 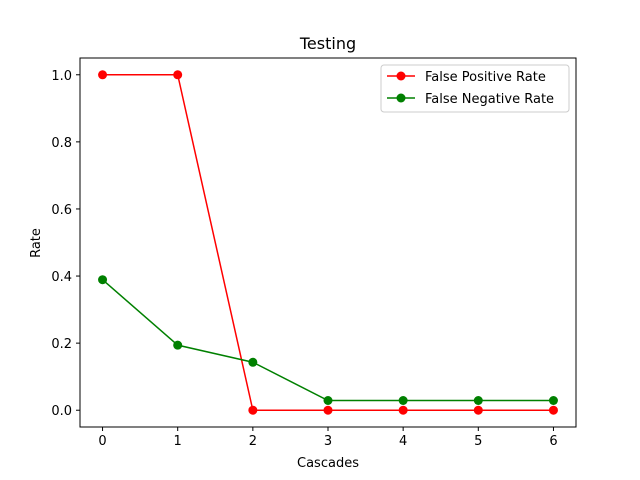 I want to click on y-tick-label: 1.0, so click(x=61, y=76).